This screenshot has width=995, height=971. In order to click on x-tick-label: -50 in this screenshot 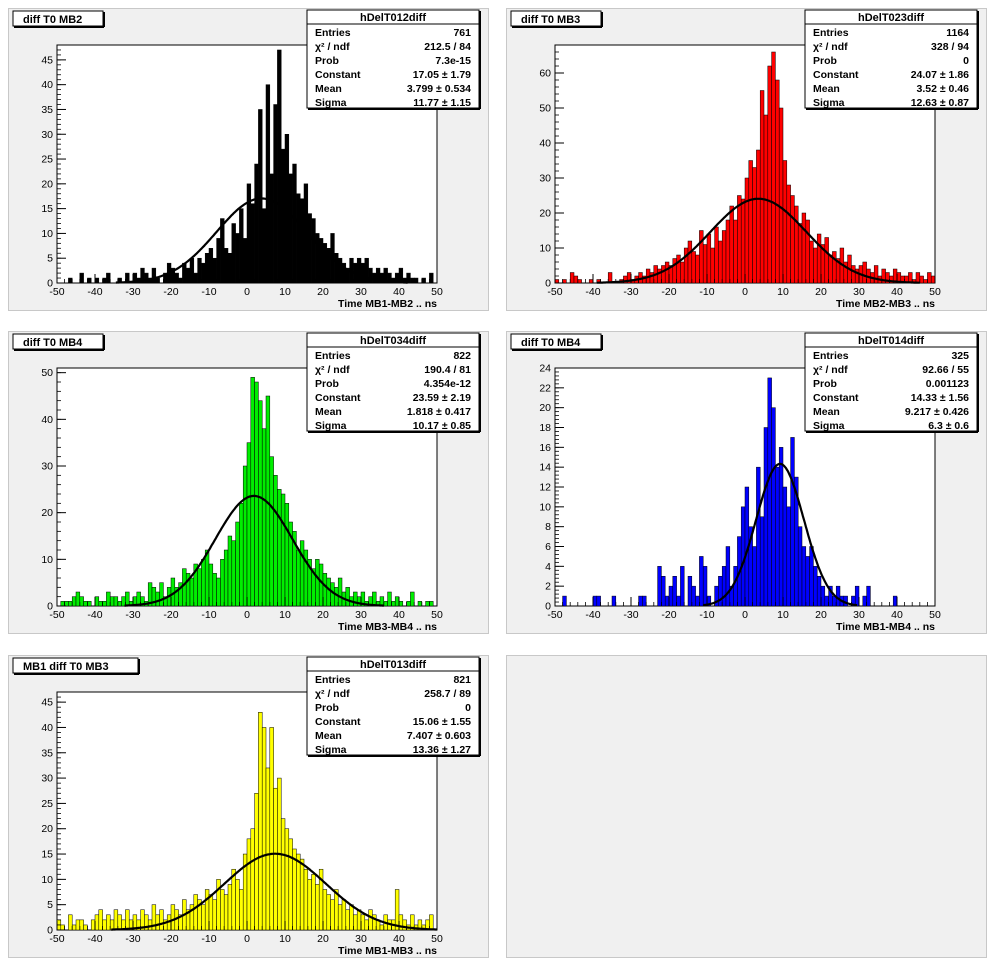, I will do `click(56, 939)`.